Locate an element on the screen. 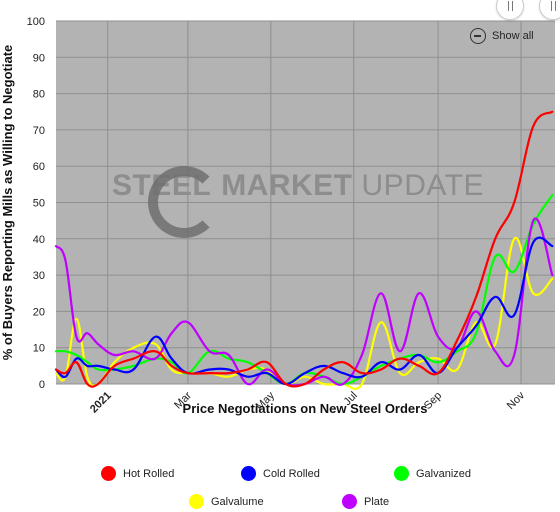 The height and width of the screenshot is (512, 560). legend-item: Plate is located at coordinates (365, 501).